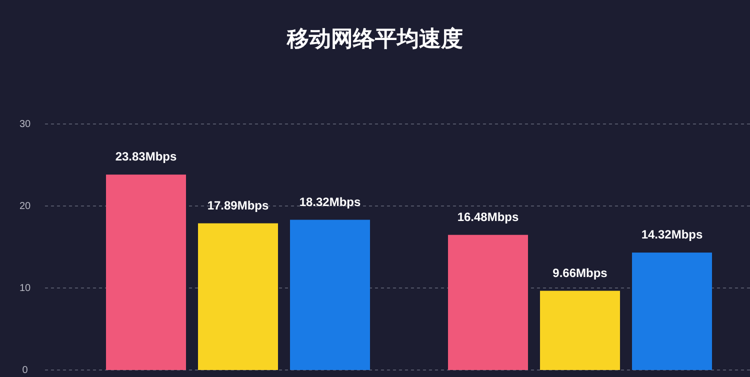 The width and height of the screenshot is (750, 377). What do you see at coordinates (25, 206) in the screenshot?
I see `y-tick-label: 20` at bounding box center [25, 206].